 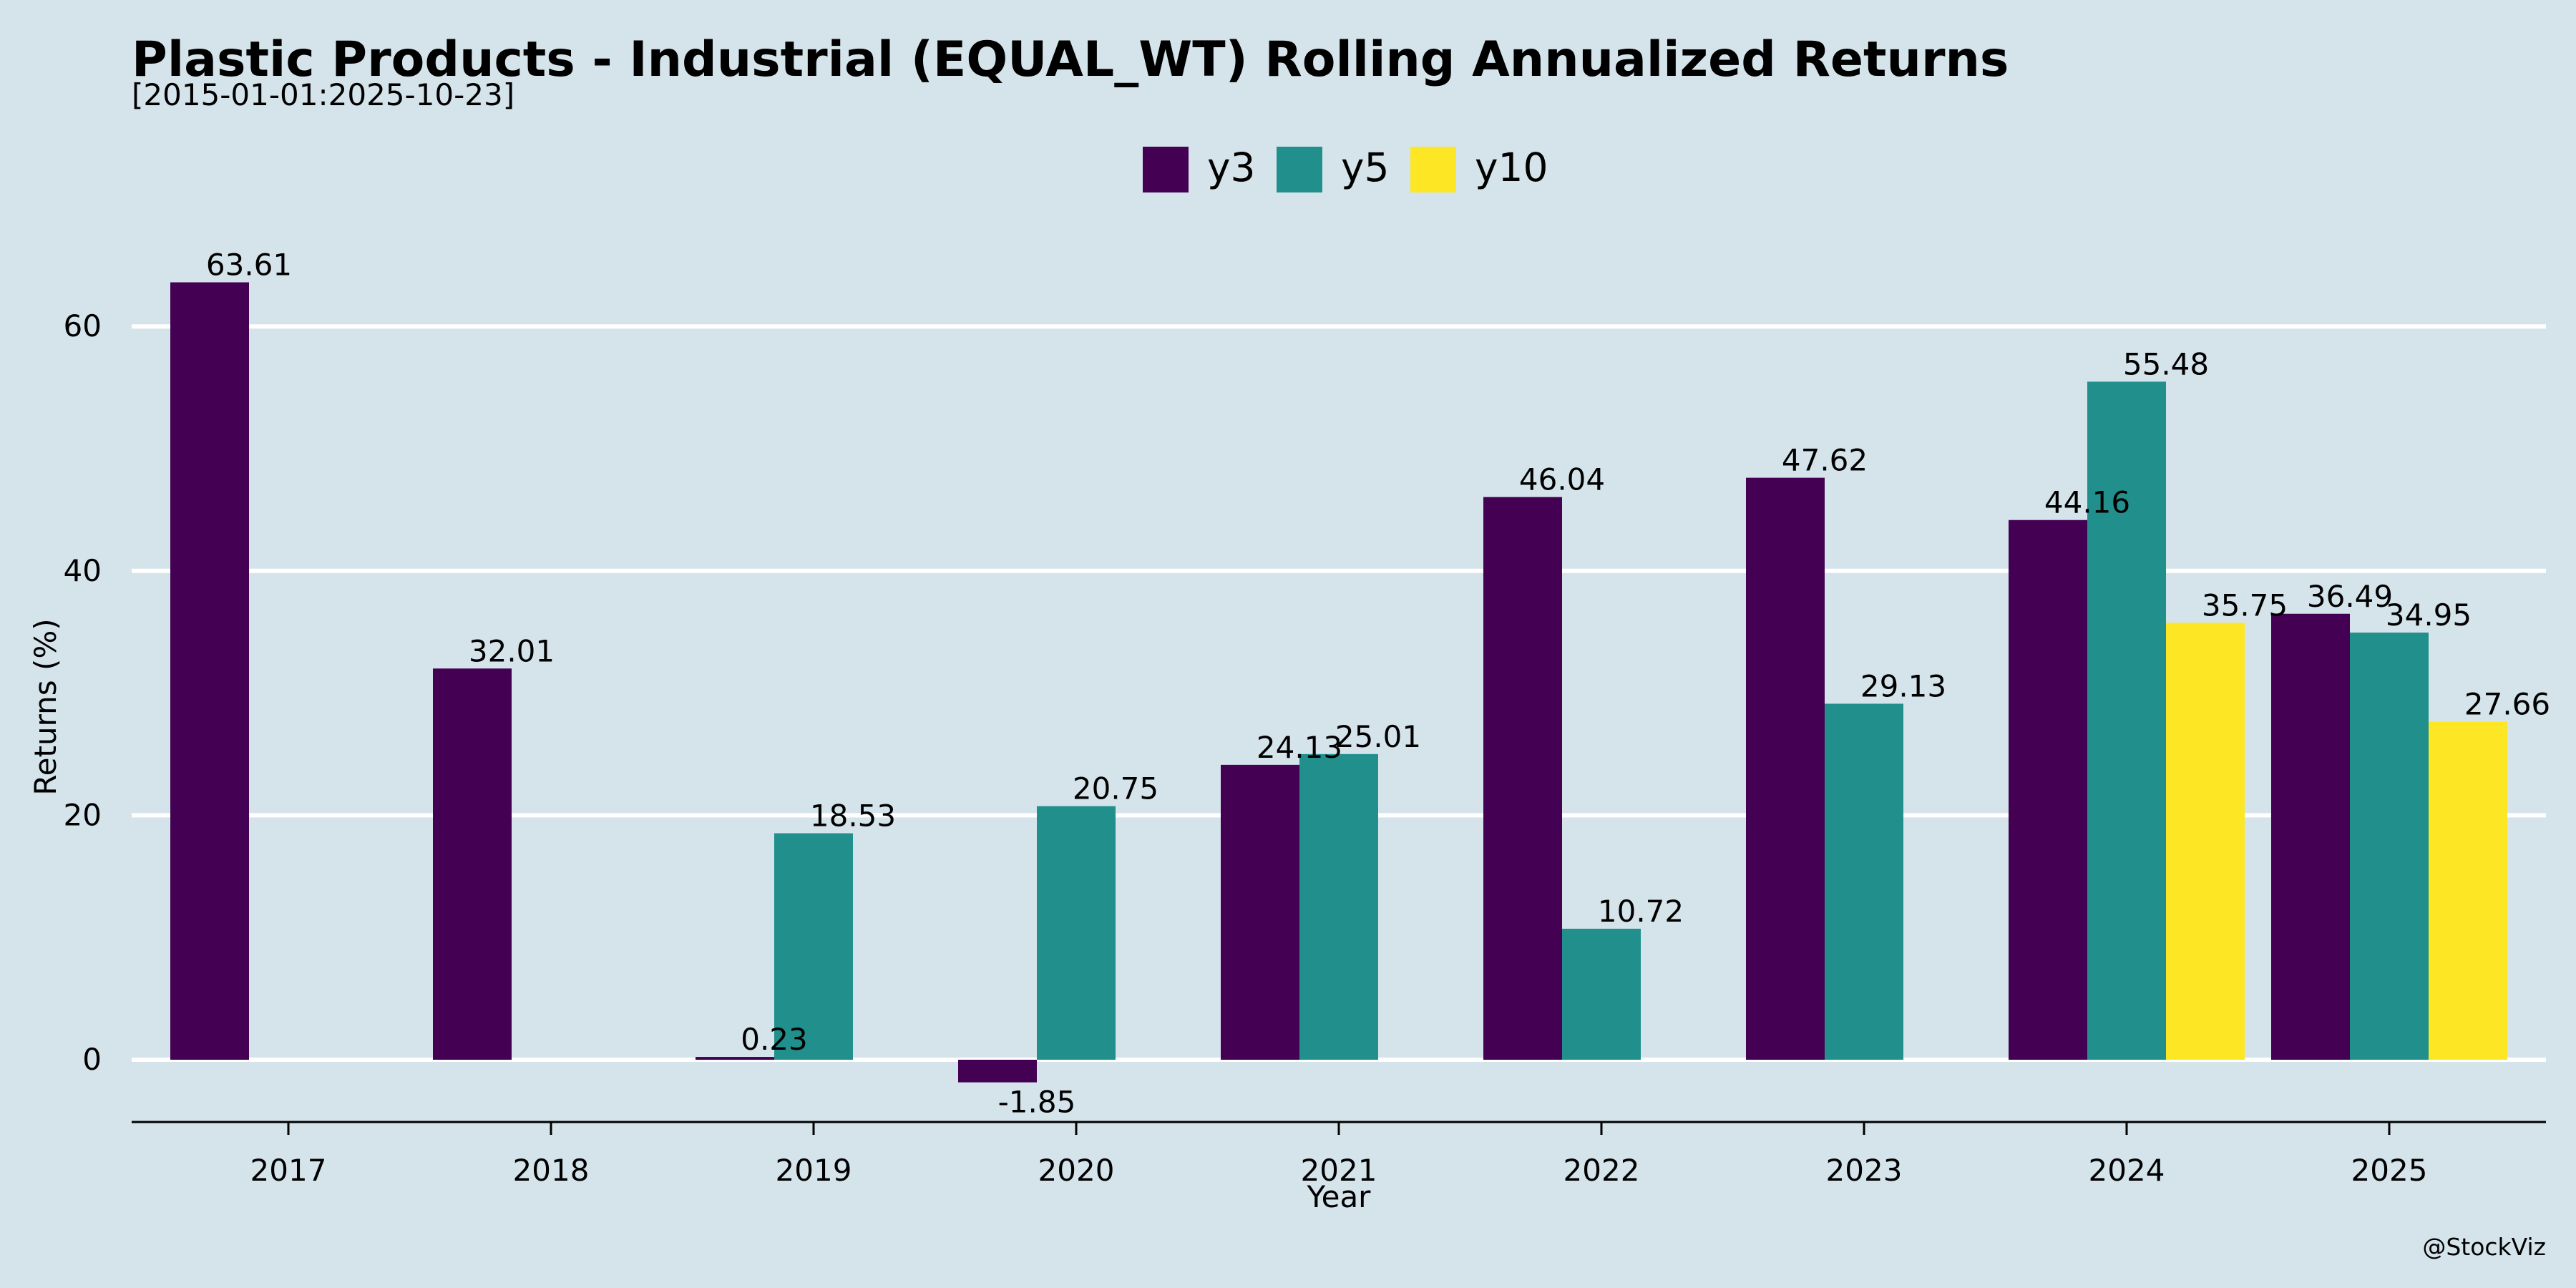 I want to click on data-label: 10.72, so click(x=1641, y=911).